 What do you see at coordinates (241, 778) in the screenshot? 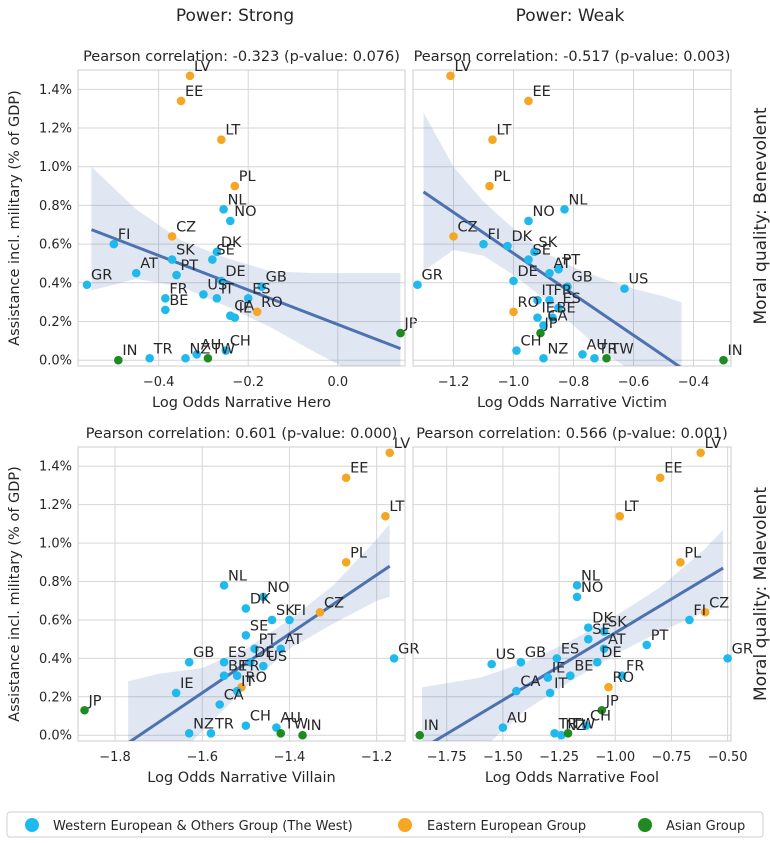
I see `x-axis-label: Log Odds Narrative Villain` at bounding box center [241, 778].